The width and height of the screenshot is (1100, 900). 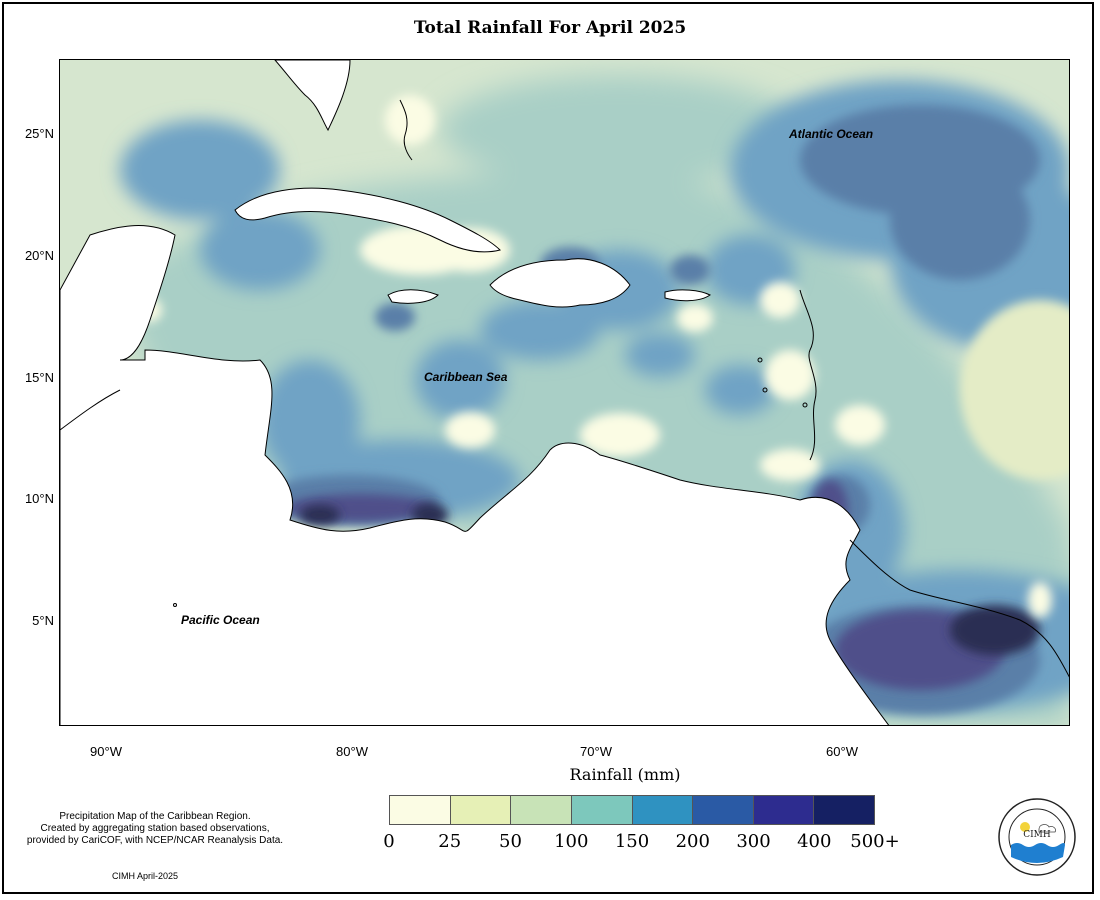 What do you see at coordinates (1047, 828) in the screenshot?
I see `cloud-icon` at bounding box center [1047, 828].